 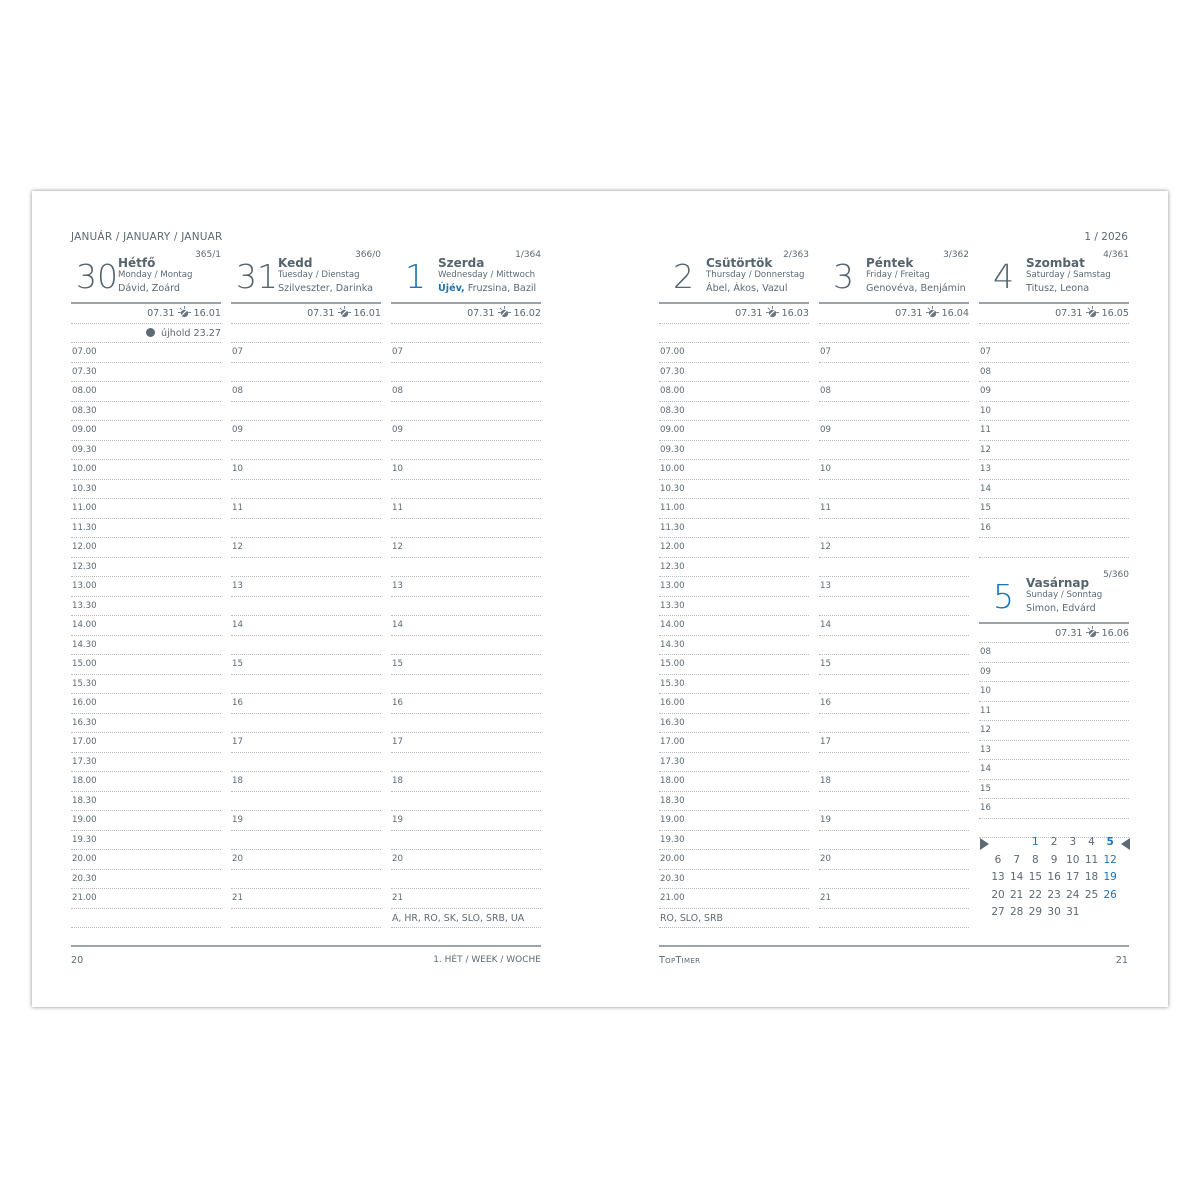 I want to click on time-slot: 16.00, so click(x=734, y=704).